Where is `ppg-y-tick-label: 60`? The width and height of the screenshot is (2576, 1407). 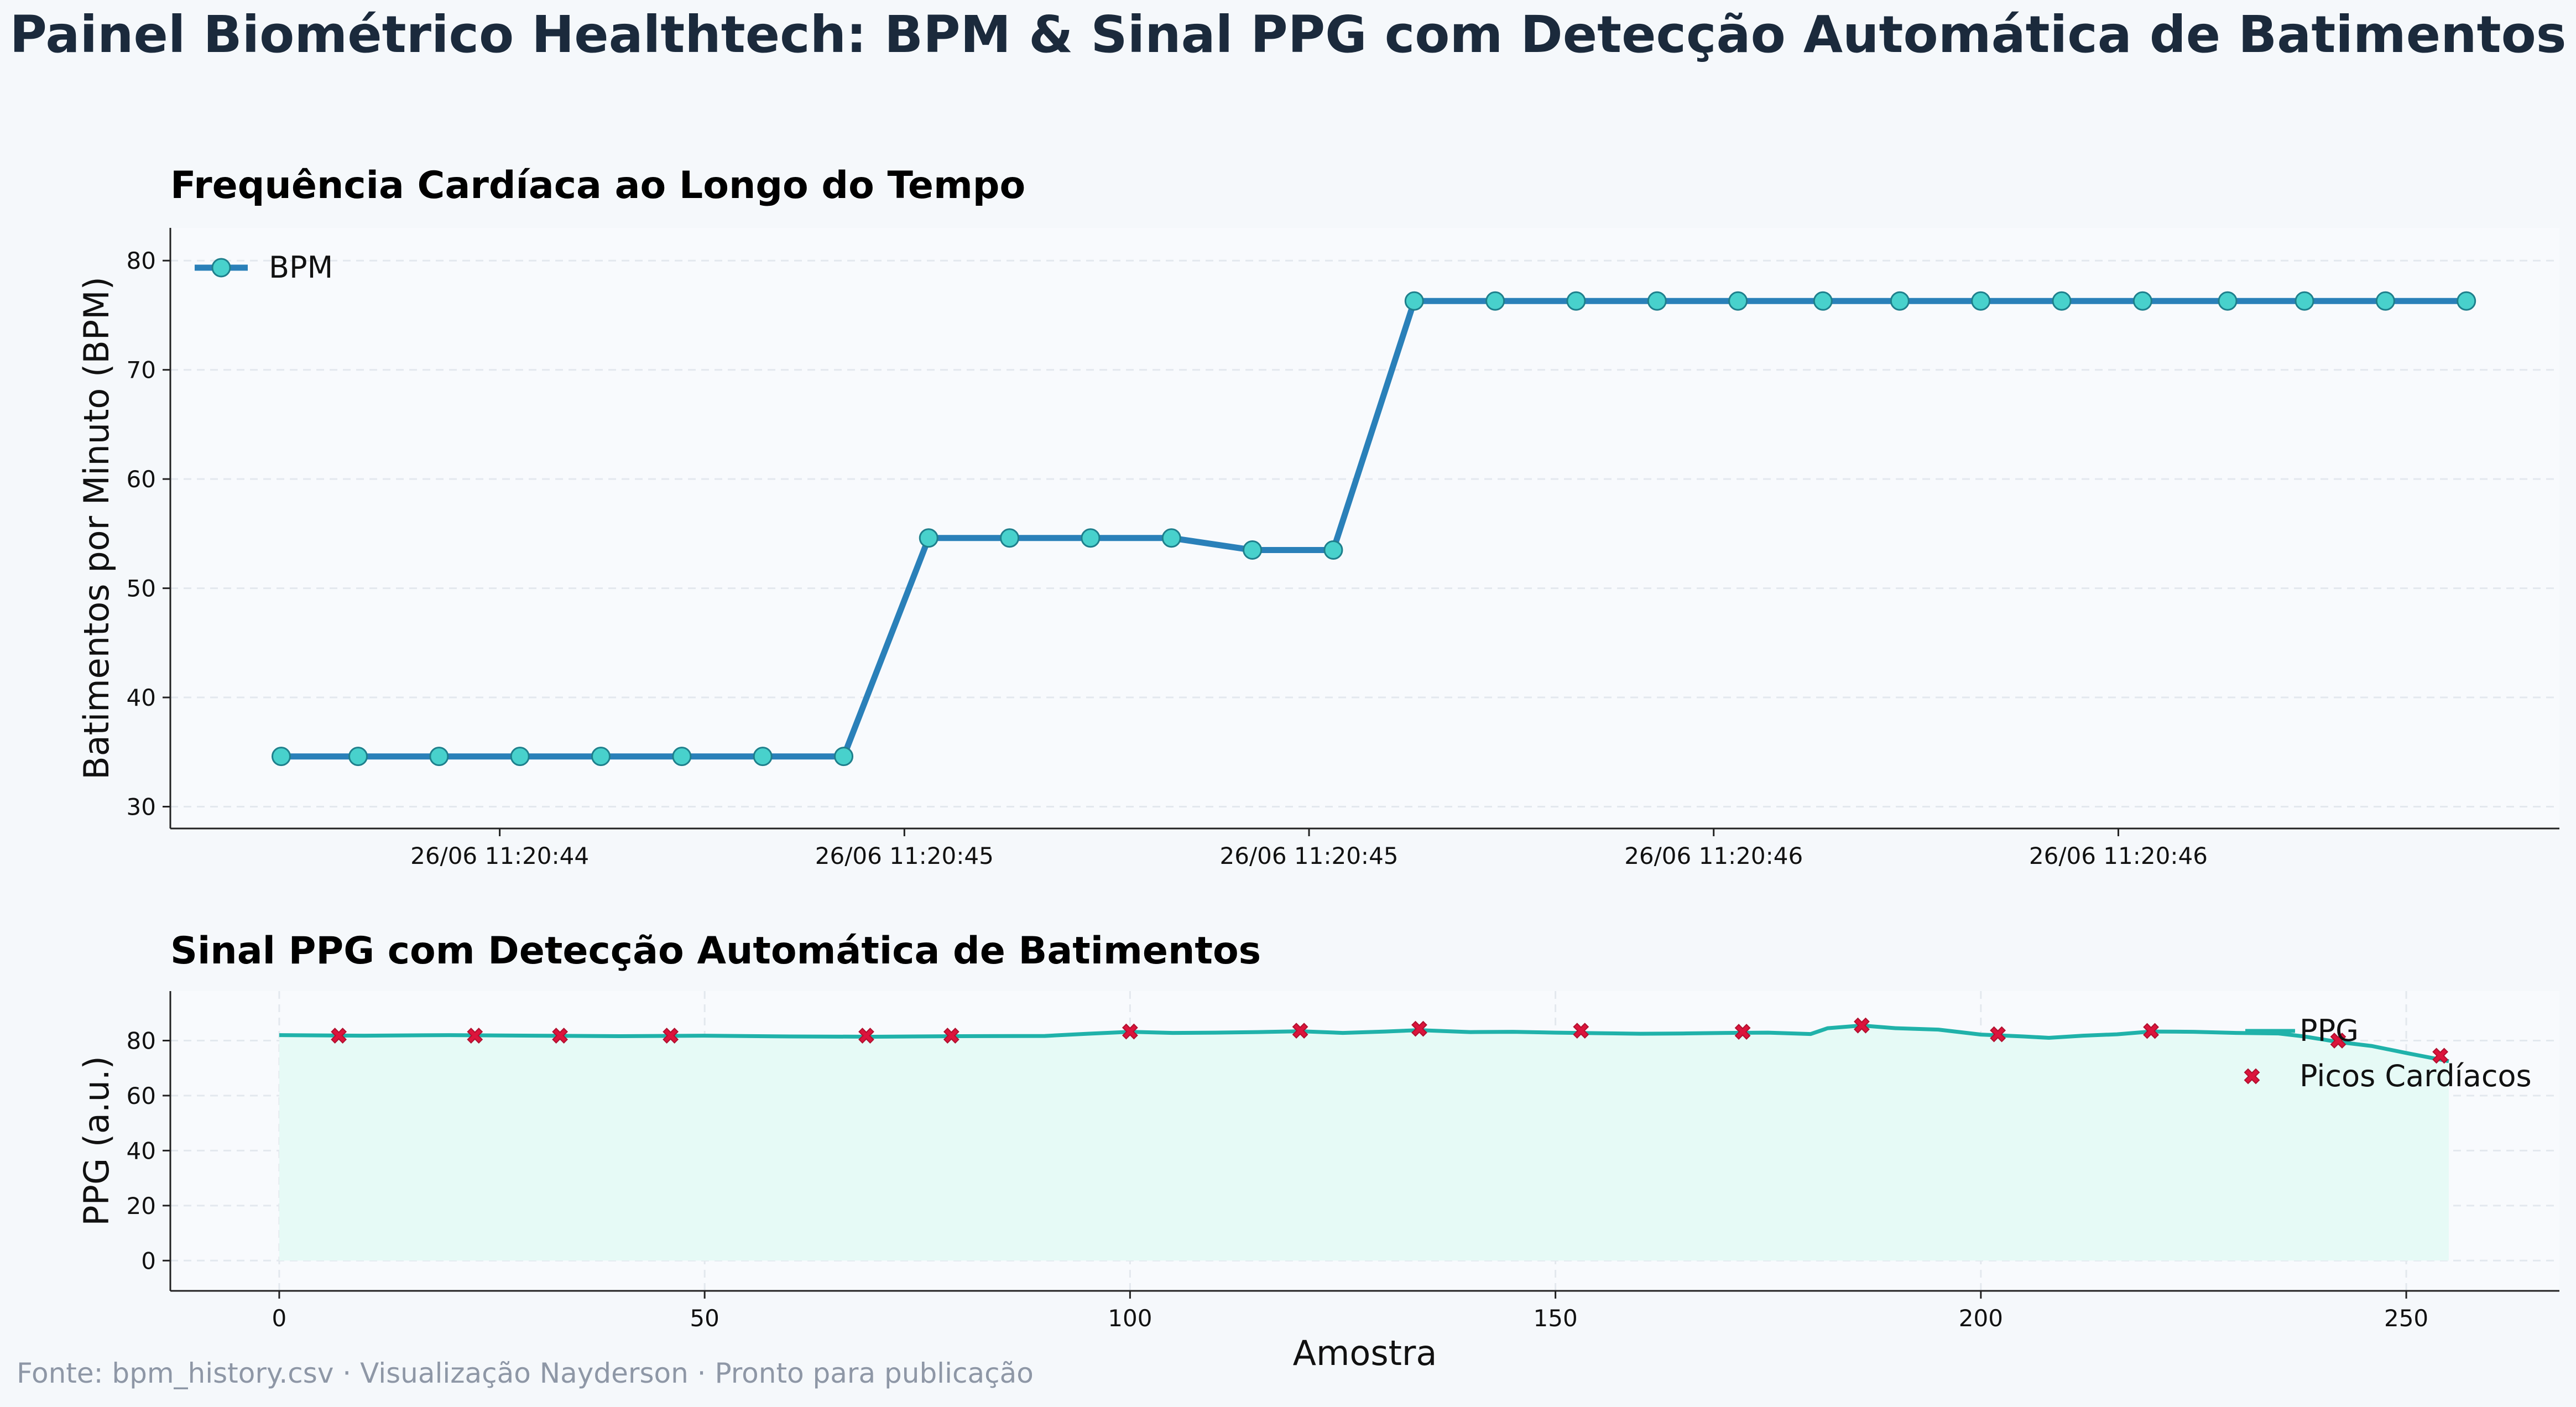
ppg-y-tick-label: 60 is located at coordinates (141, 1095).